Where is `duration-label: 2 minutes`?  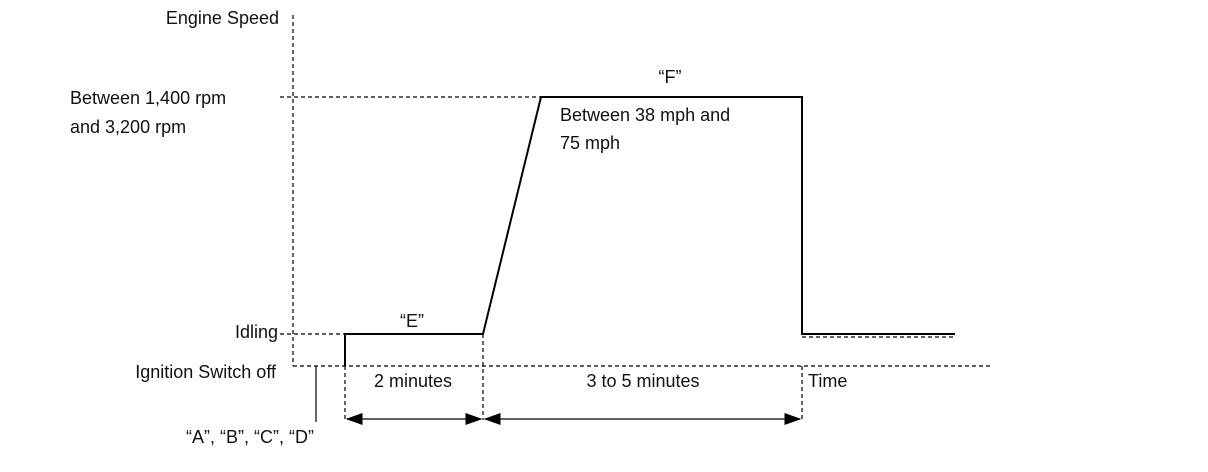
duration-label: 2 minutes is located at coordinates (413, 381).